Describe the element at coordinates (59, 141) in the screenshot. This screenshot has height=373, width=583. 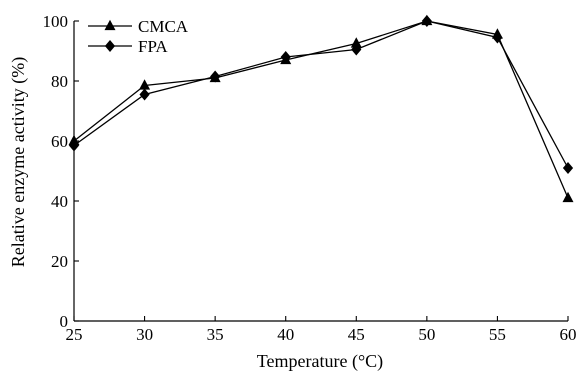
I see `y-tick-label: 60` at that location.